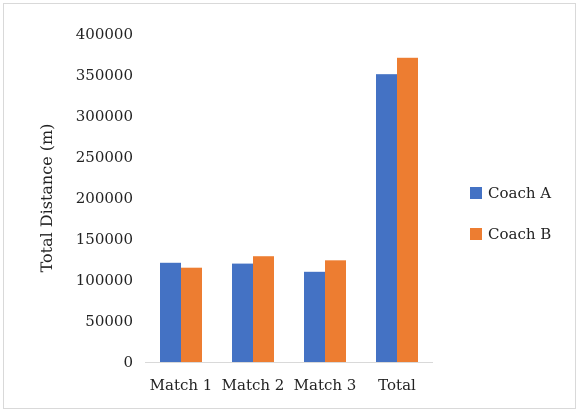 Image resolution: width=581 pixels, height=414 pixels. I want to click on y-tick-label: 400000, so click(104, 34).